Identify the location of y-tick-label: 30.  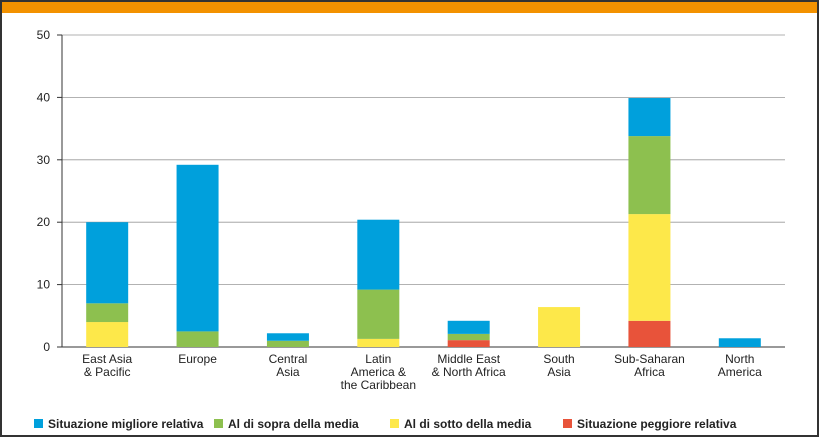
(44, 160).